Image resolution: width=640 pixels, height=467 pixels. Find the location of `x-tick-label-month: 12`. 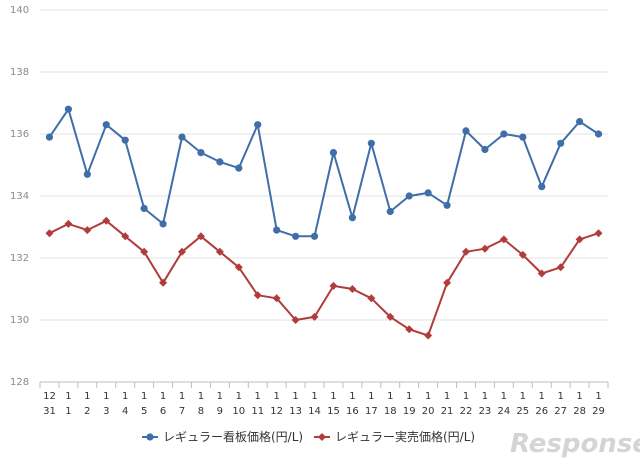

x-tick-label-month: 12 is located at coordinates (49, 396).